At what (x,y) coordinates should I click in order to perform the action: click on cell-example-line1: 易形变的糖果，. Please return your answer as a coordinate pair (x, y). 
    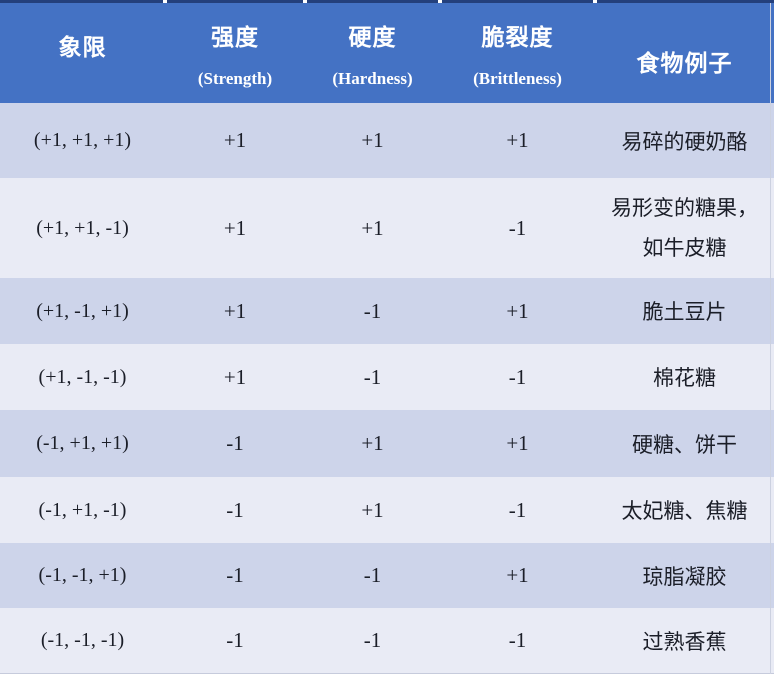
    Looking at the image, I should click on (684, 208).